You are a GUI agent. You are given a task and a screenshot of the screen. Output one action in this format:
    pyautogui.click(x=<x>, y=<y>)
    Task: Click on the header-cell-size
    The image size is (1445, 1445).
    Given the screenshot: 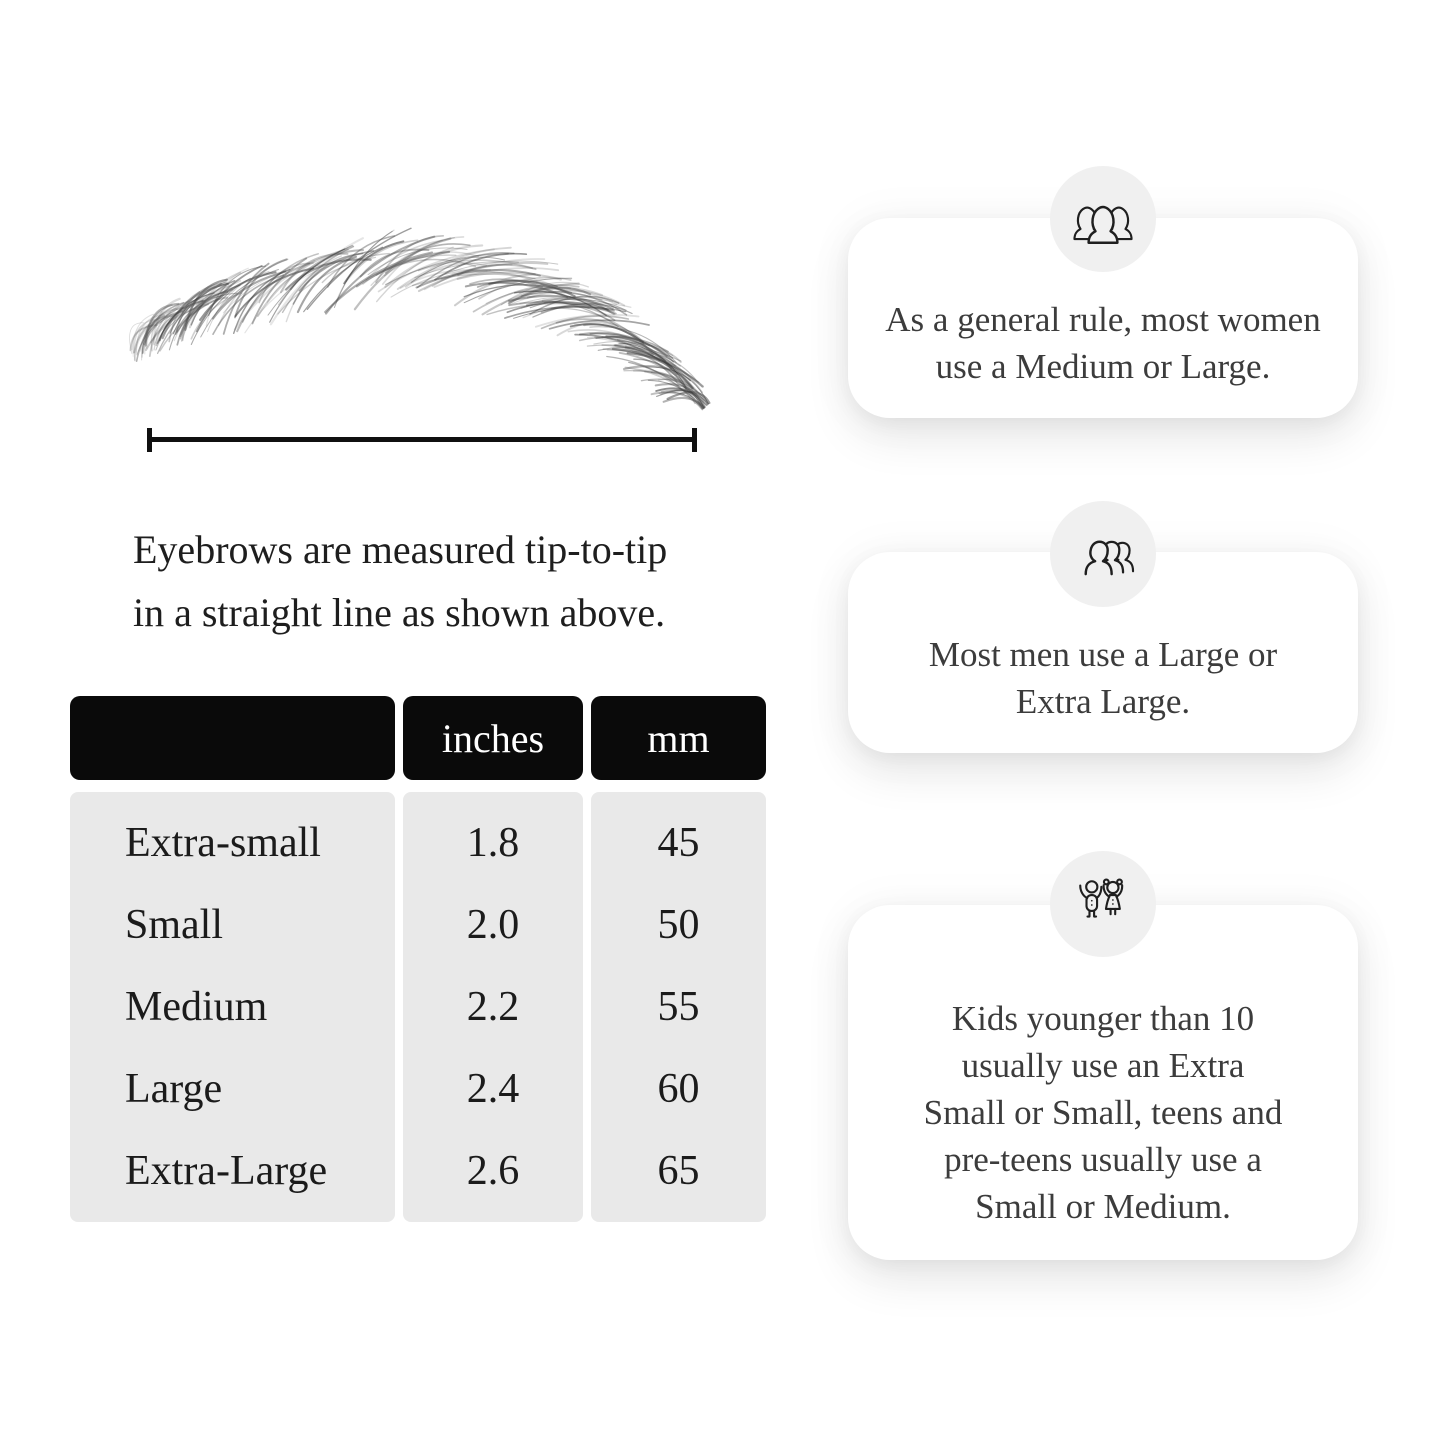 What is the action you would take?
    pyautogui.click(x=232, y=738)
    